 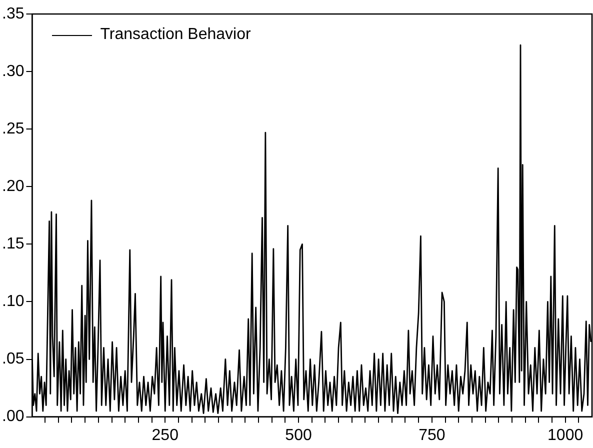 What do you see at coordinates (13, 13) in the screenshot?
I see `y-tick-label: .35` at bounding box center [13, 13].